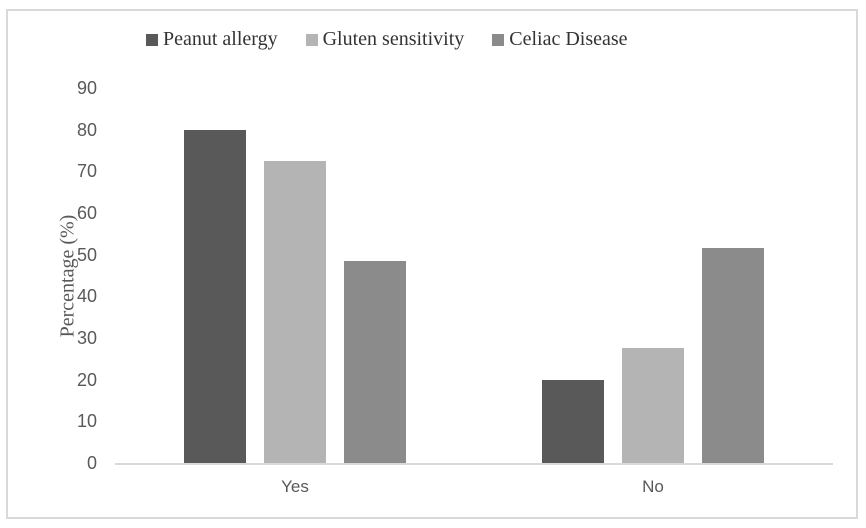  I want to click on legend-item-gluten-sensitivity: Gluten sensitivity, so click(385, 39).